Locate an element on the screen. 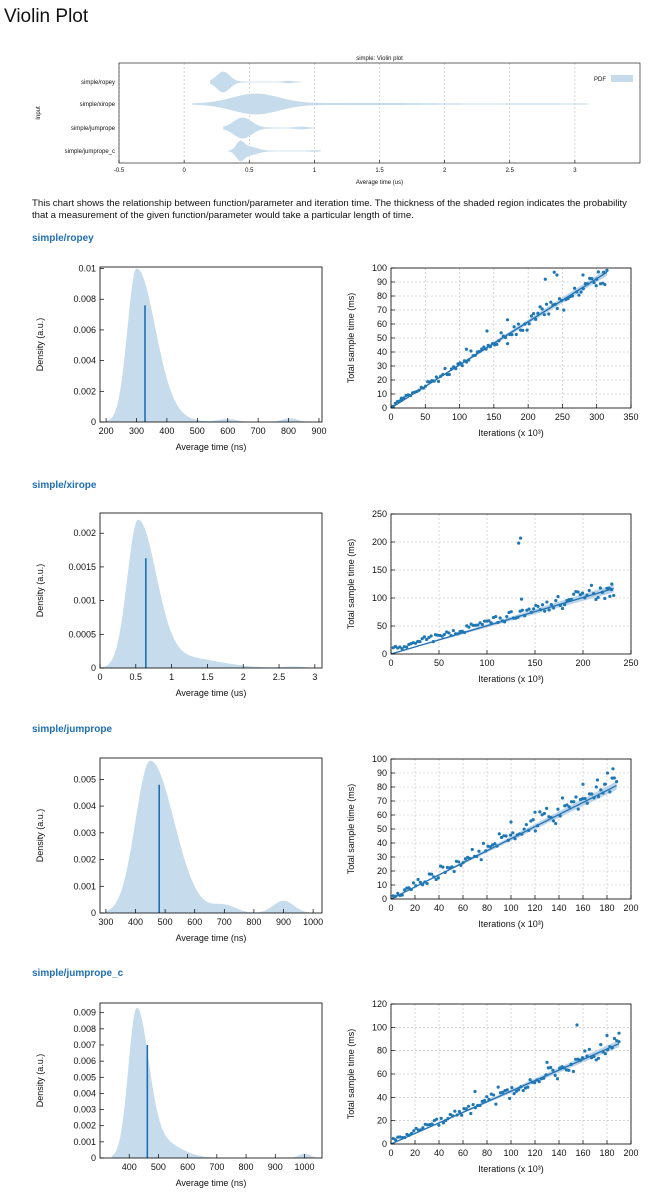 Image resolution: width=668 pixels, height=1200 pixels. x-tick-label: 900 is located at coordinates (275, 1167).